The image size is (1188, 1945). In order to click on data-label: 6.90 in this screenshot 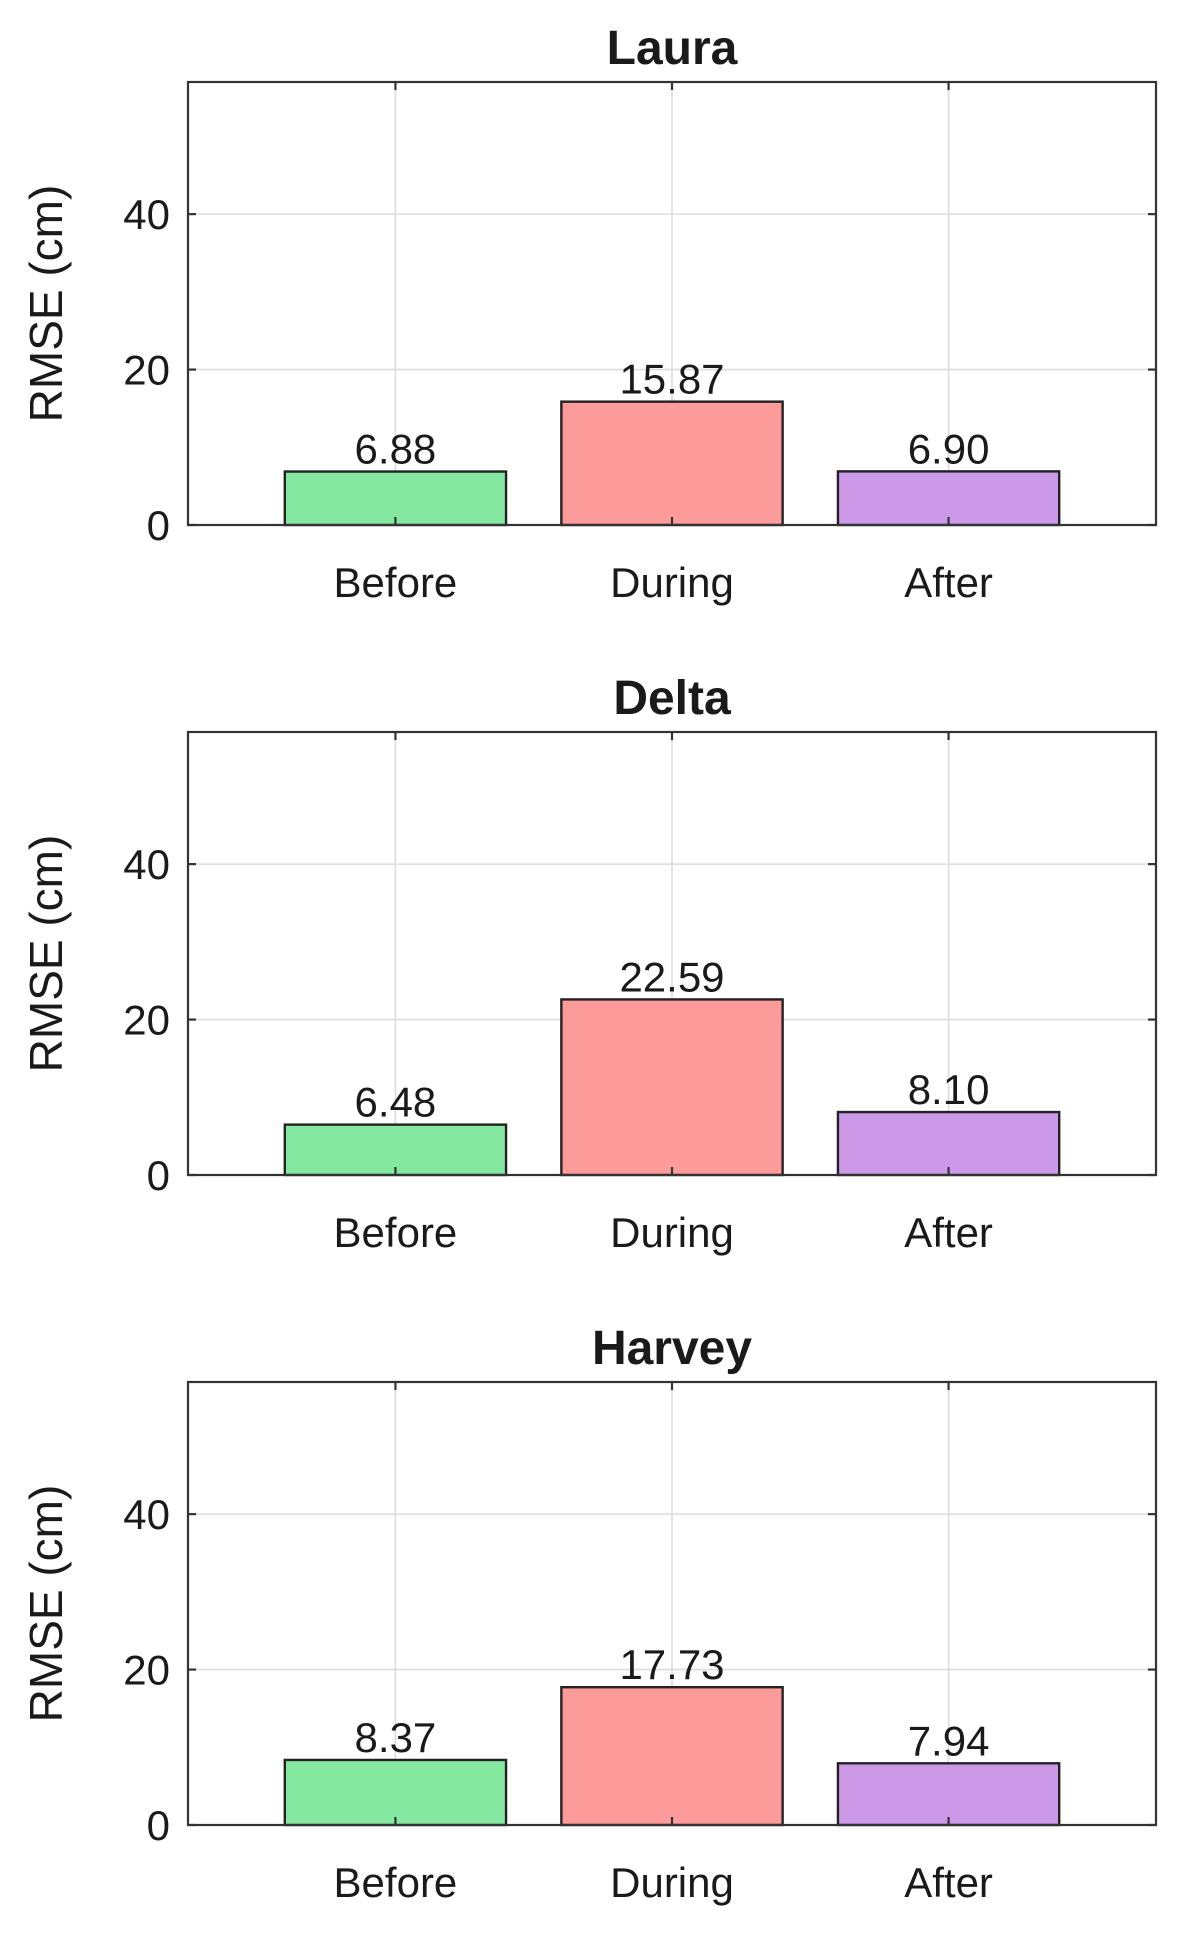, I will do `click(949, 448)`.